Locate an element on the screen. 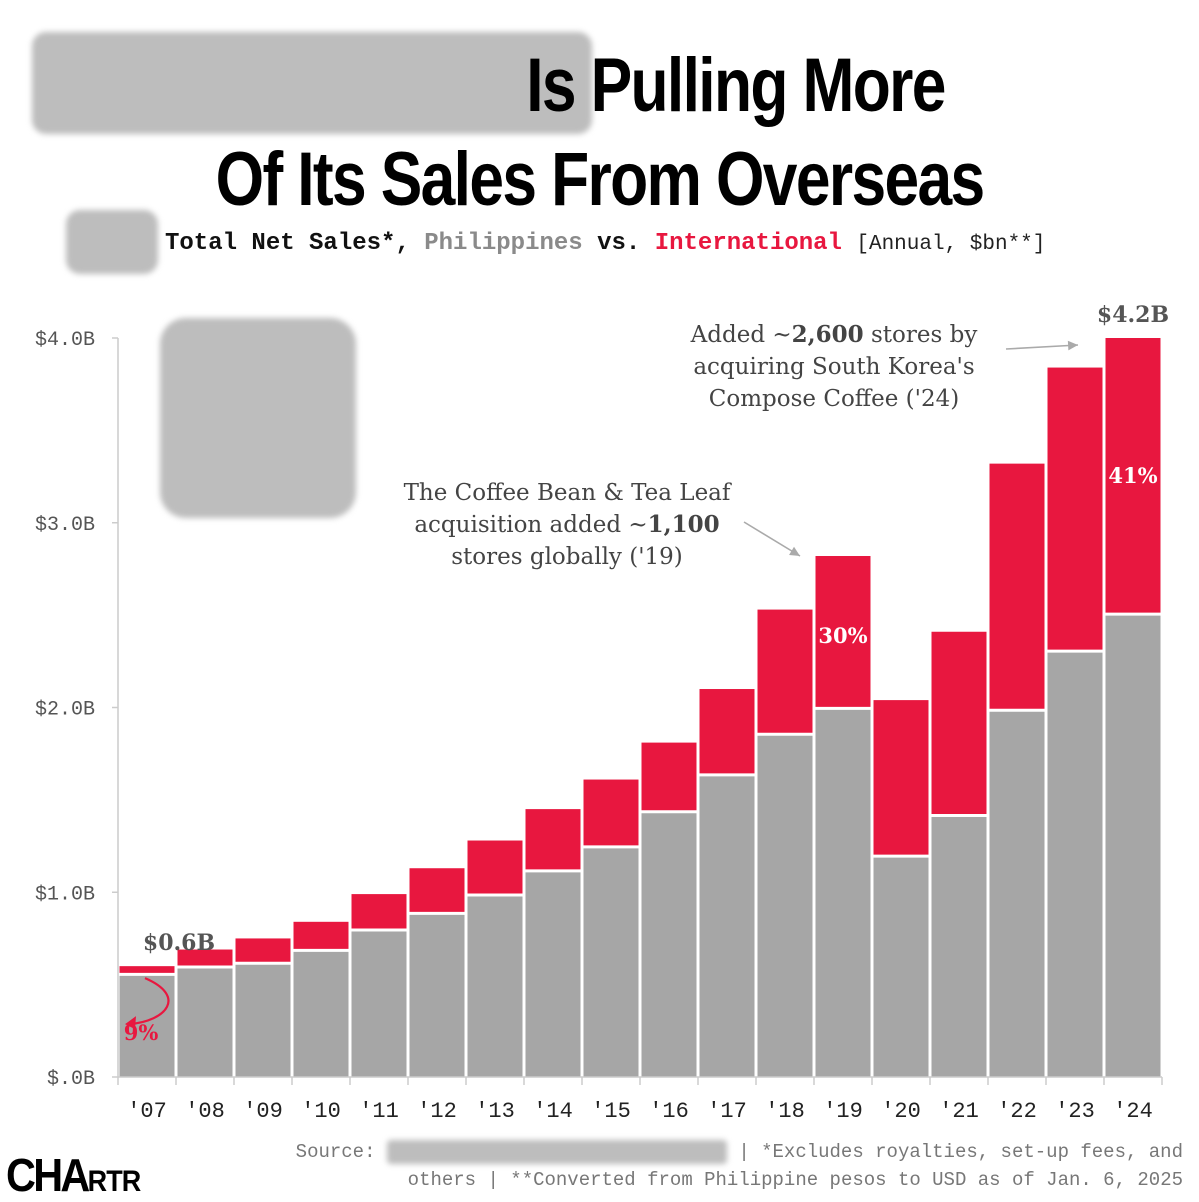 Image resolution: width=1199 pixels, height=1202 pixels. subtitle-vs-label: vs. is located at coordinates (619, 243).